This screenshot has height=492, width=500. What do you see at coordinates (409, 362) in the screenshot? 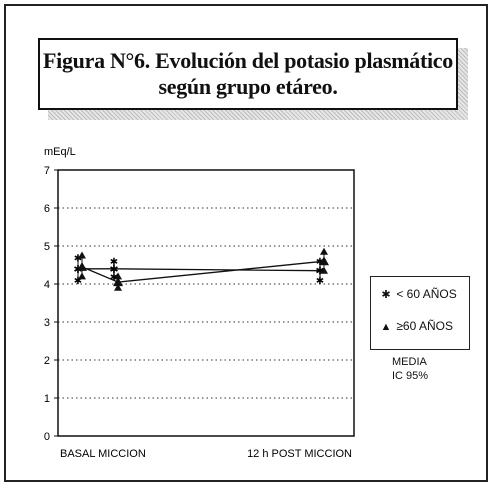
I see `note-mean: MEDIA` at bounding box center [409, 362].